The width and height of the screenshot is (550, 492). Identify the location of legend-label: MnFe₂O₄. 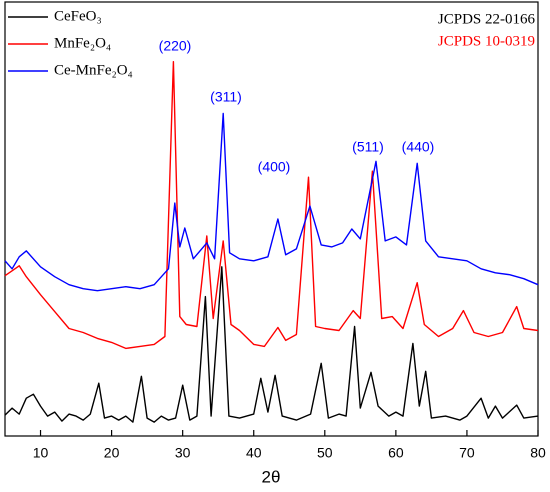
(82, 43).